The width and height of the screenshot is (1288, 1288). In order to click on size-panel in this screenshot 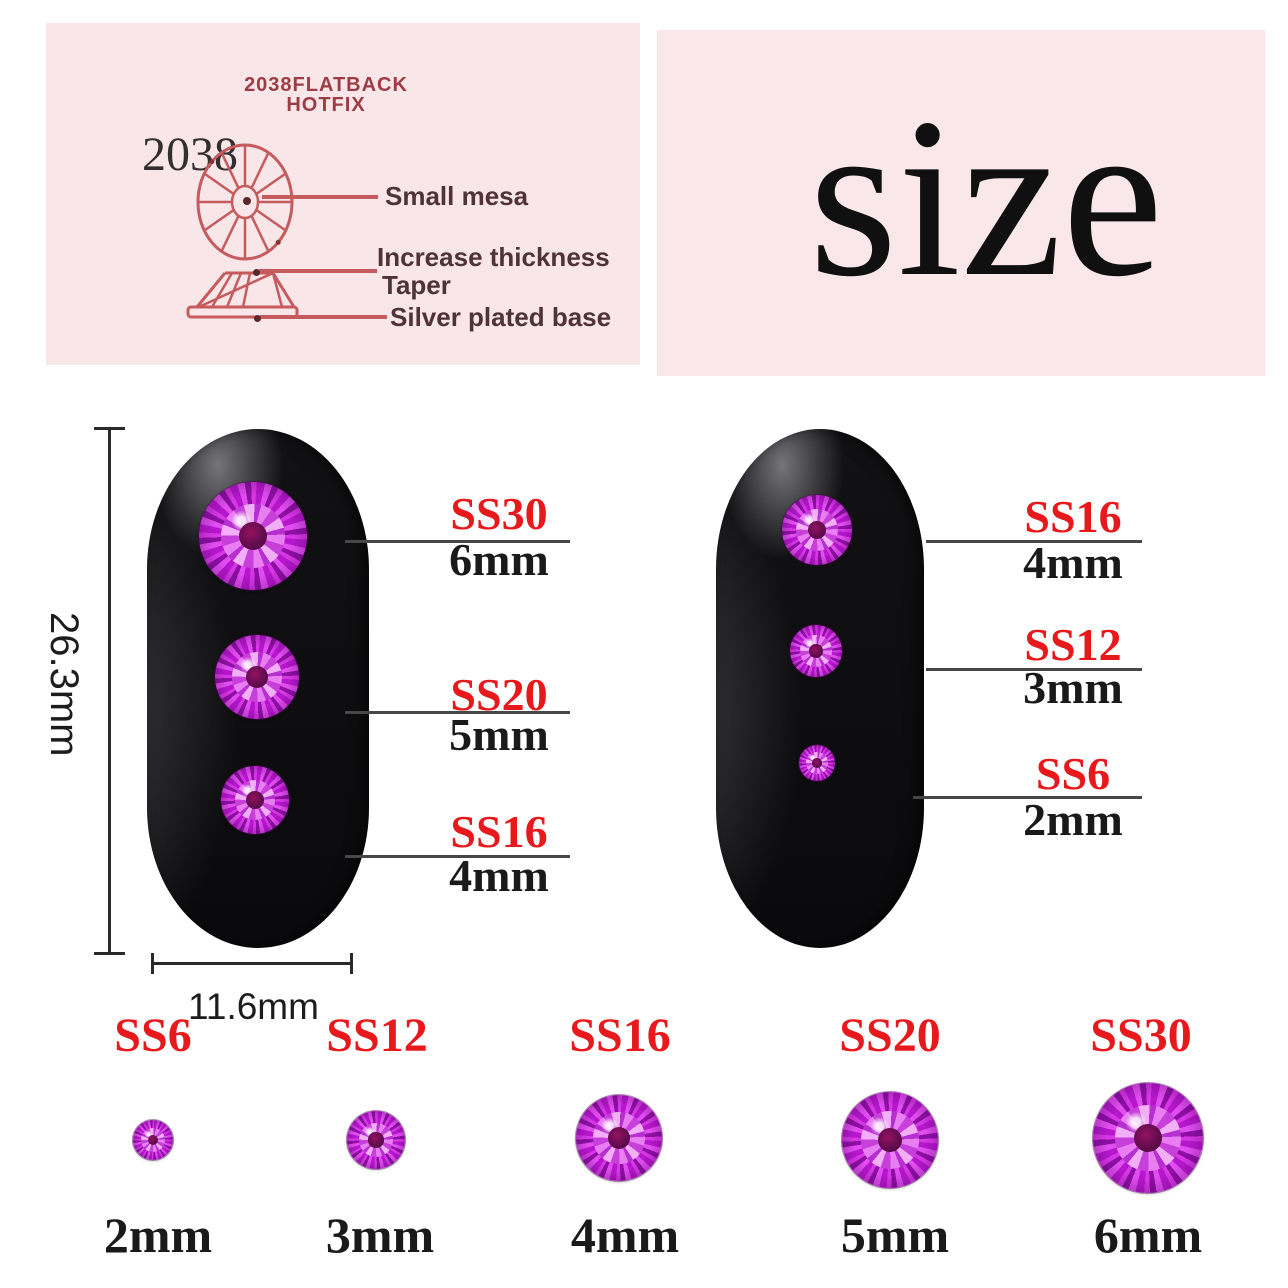, I will do `click(961, 203)`.